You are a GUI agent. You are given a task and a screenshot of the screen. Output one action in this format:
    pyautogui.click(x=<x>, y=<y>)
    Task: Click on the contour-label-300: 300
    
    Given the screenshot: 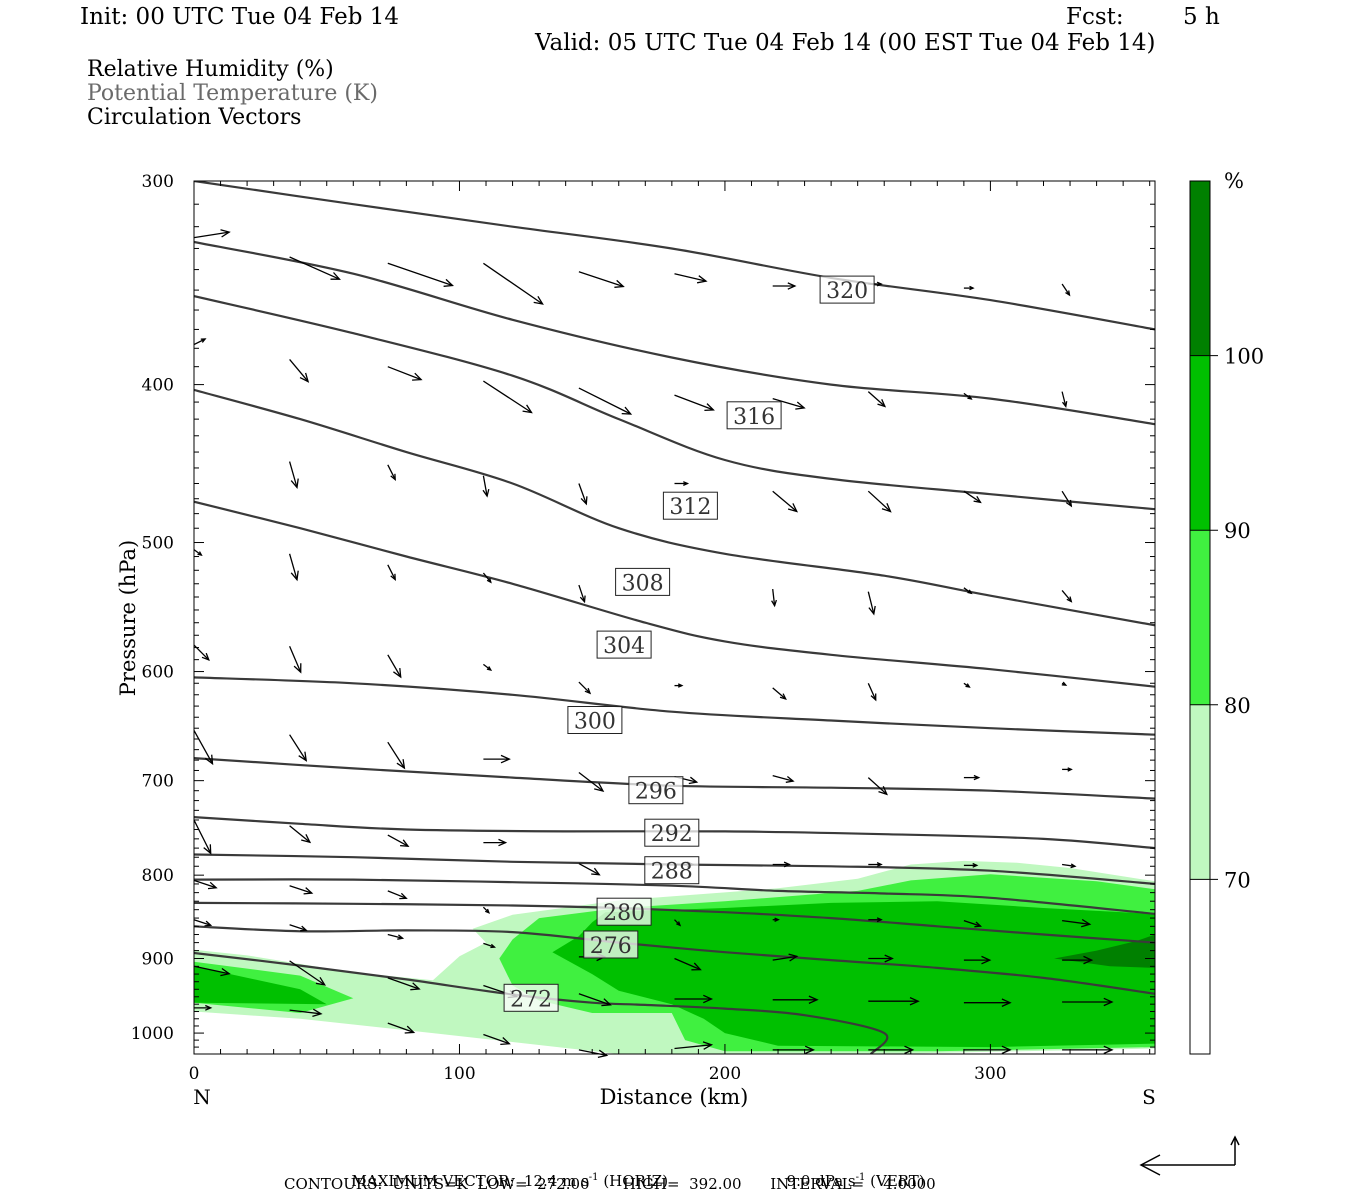 What is the action you would take?
    pyautogui.click(x=595, y=720)
    